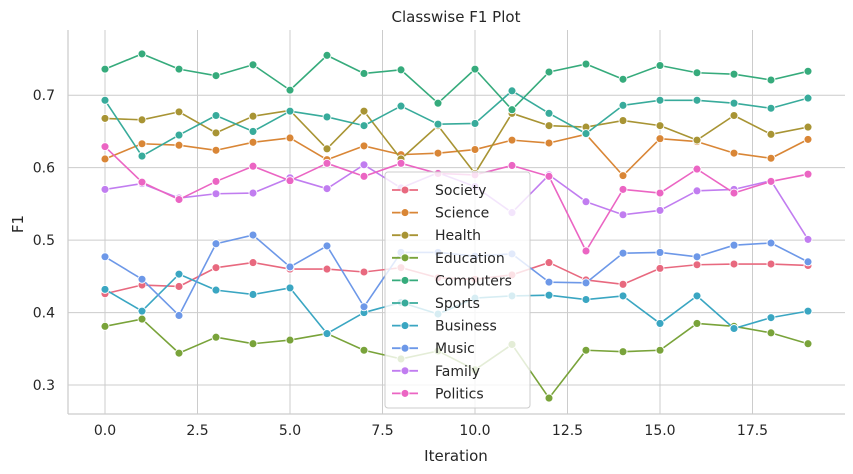 The image size is (853, 474). What do you see at coordinates (44, 314) in the screenshot?
I see `y-tick-label: 0.4` at bounding box center [44, 314].